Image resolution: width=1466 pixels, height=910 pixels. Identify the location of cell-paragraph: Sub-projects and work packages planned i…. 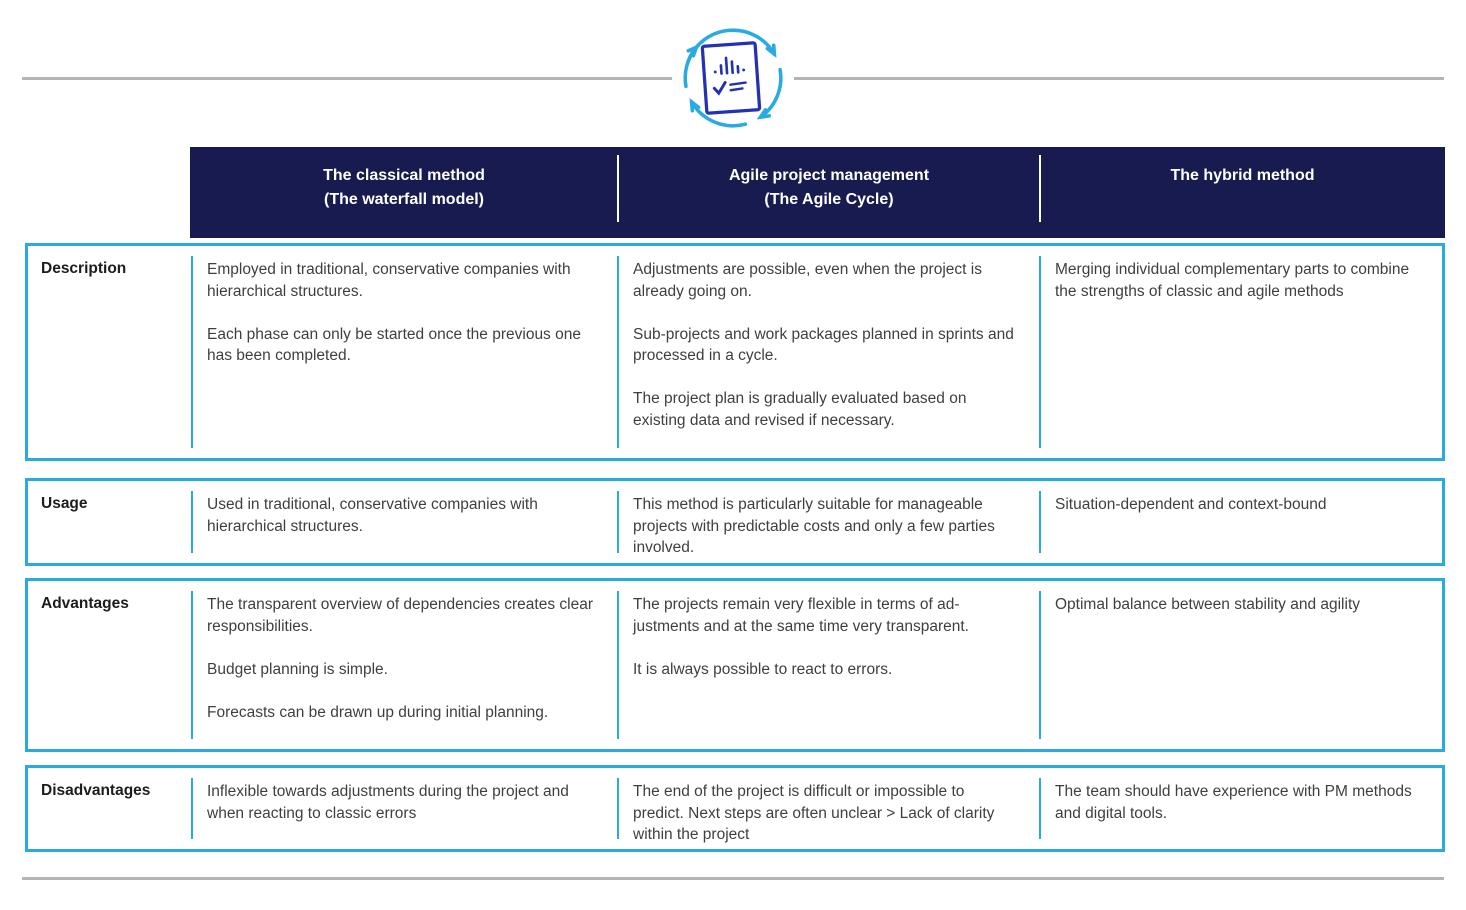
(823, 345).